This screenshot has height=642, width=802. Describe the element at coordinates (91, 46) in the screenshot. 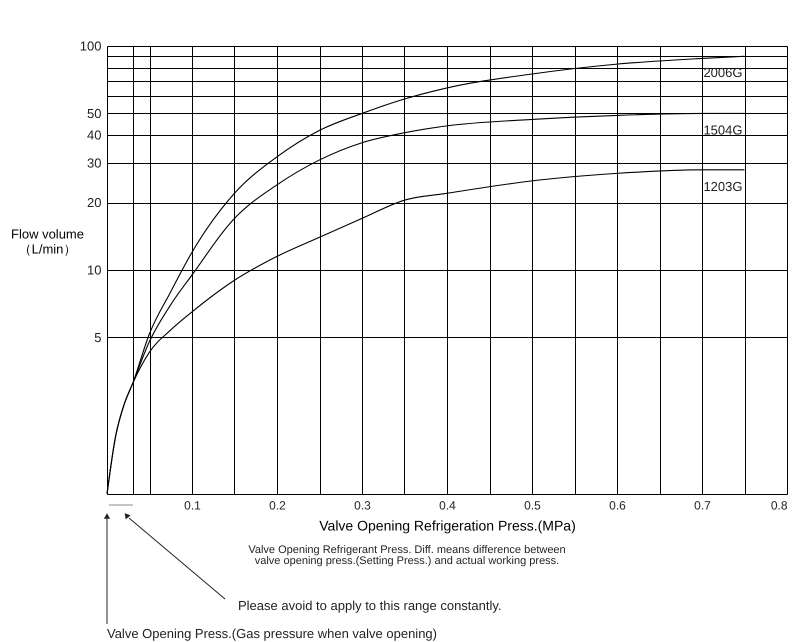

I see `y-tick-label: 100` at that location.